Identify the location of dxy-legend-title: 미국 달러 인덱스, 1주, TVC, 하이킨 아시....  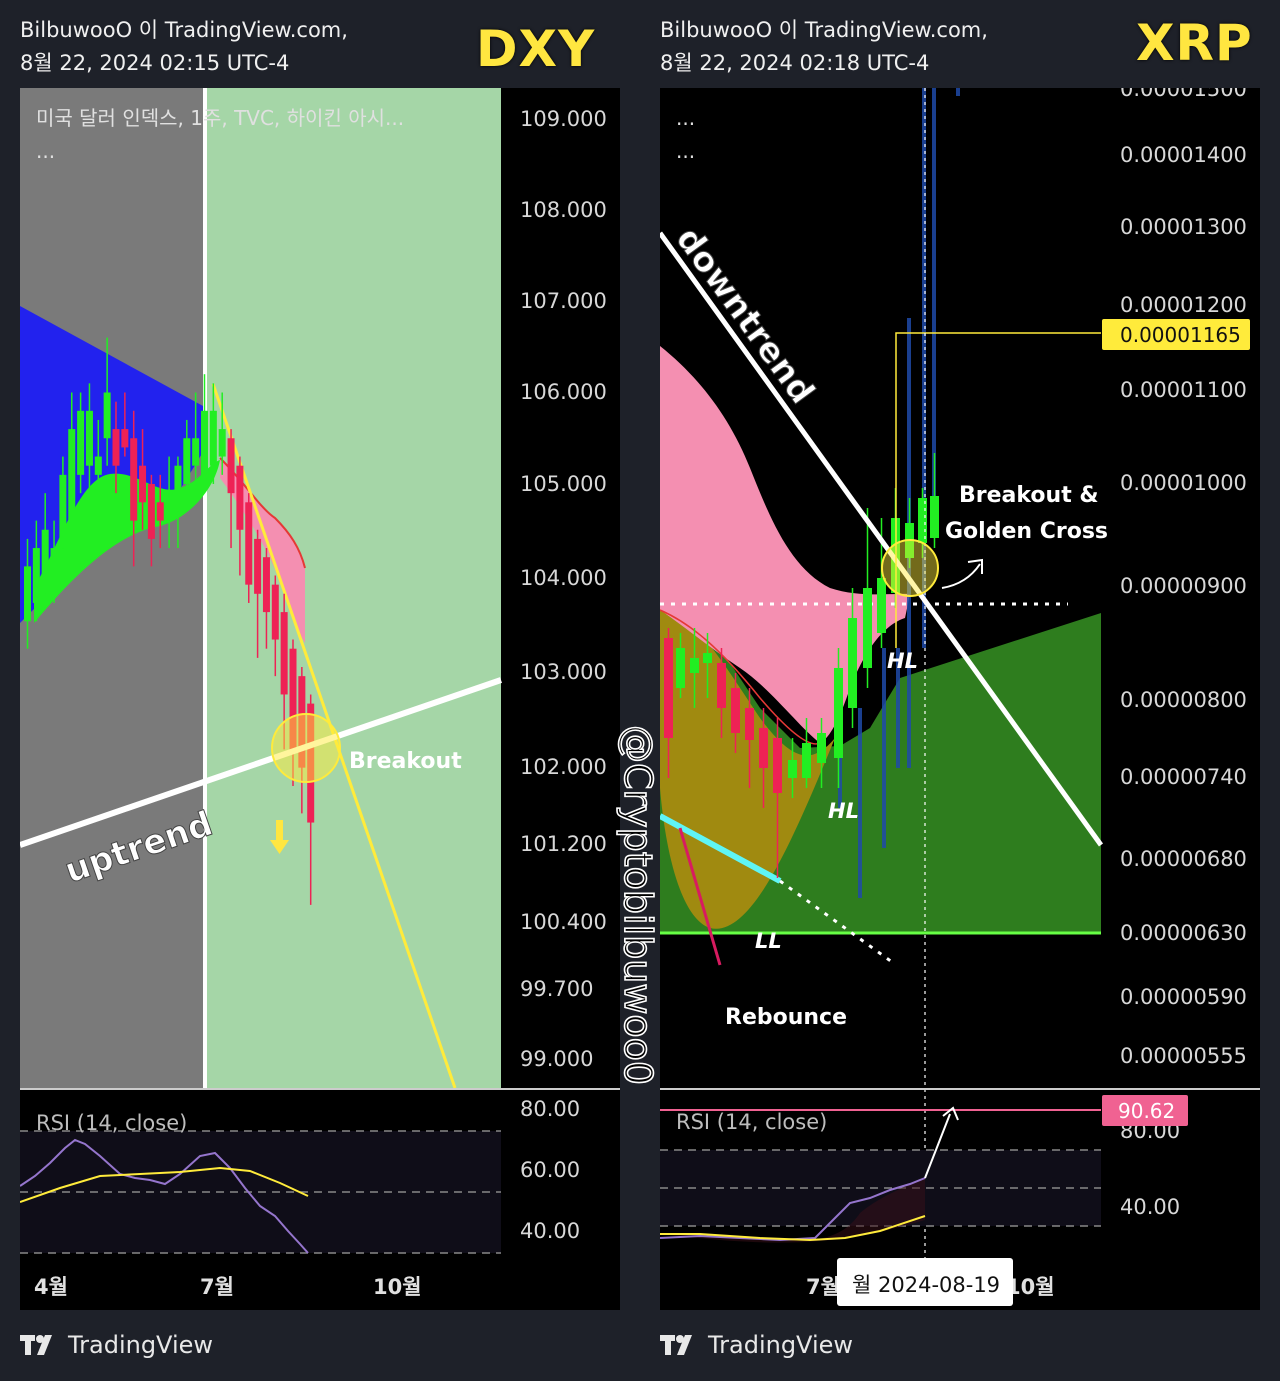
(220, 118).